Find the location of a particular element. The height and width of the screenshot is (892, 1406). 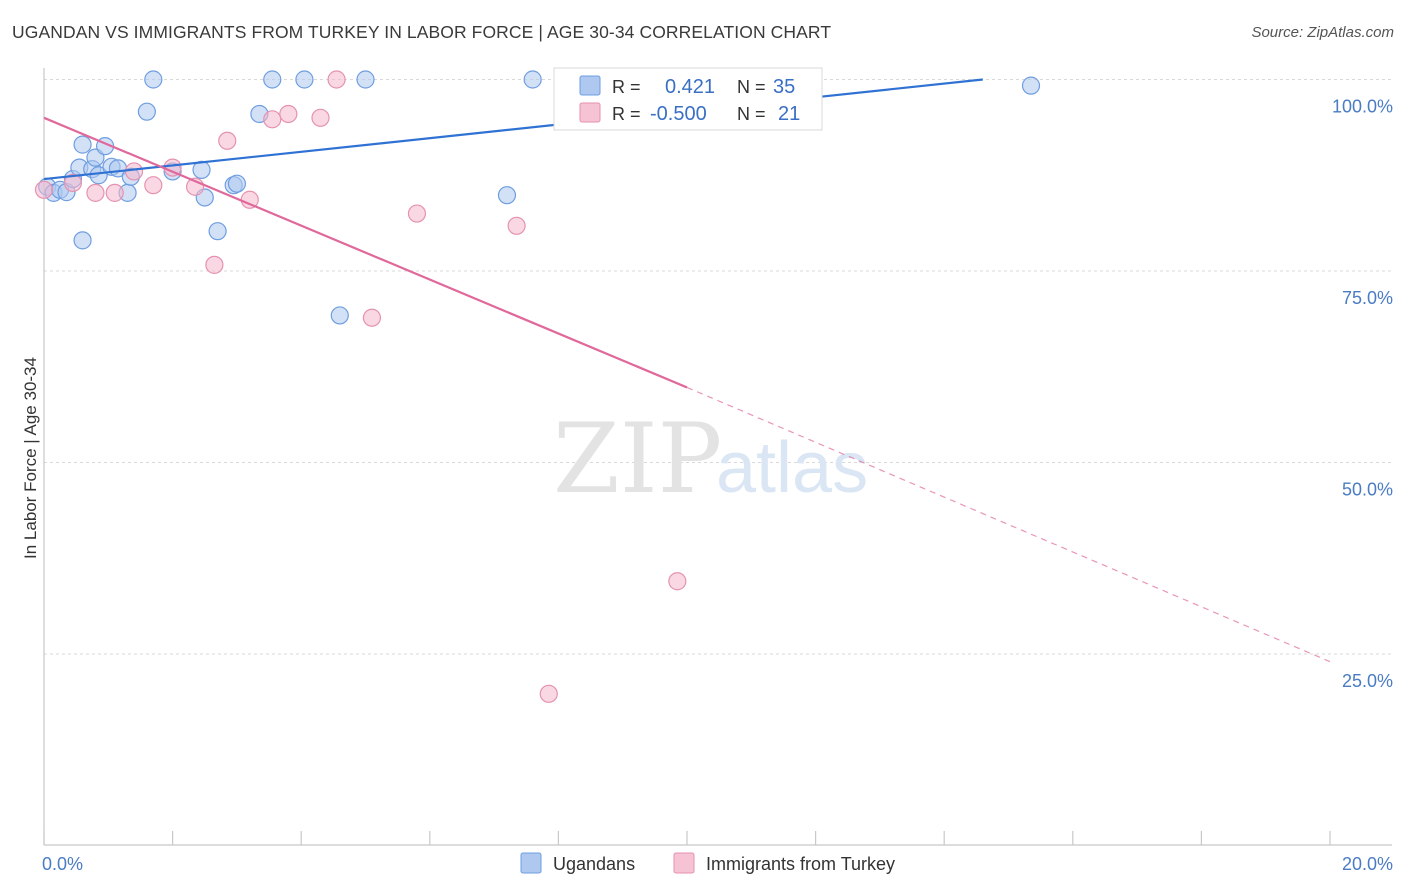

legend-label-turkey: Immigrants from Turkey is located at coordinates (800, 864).